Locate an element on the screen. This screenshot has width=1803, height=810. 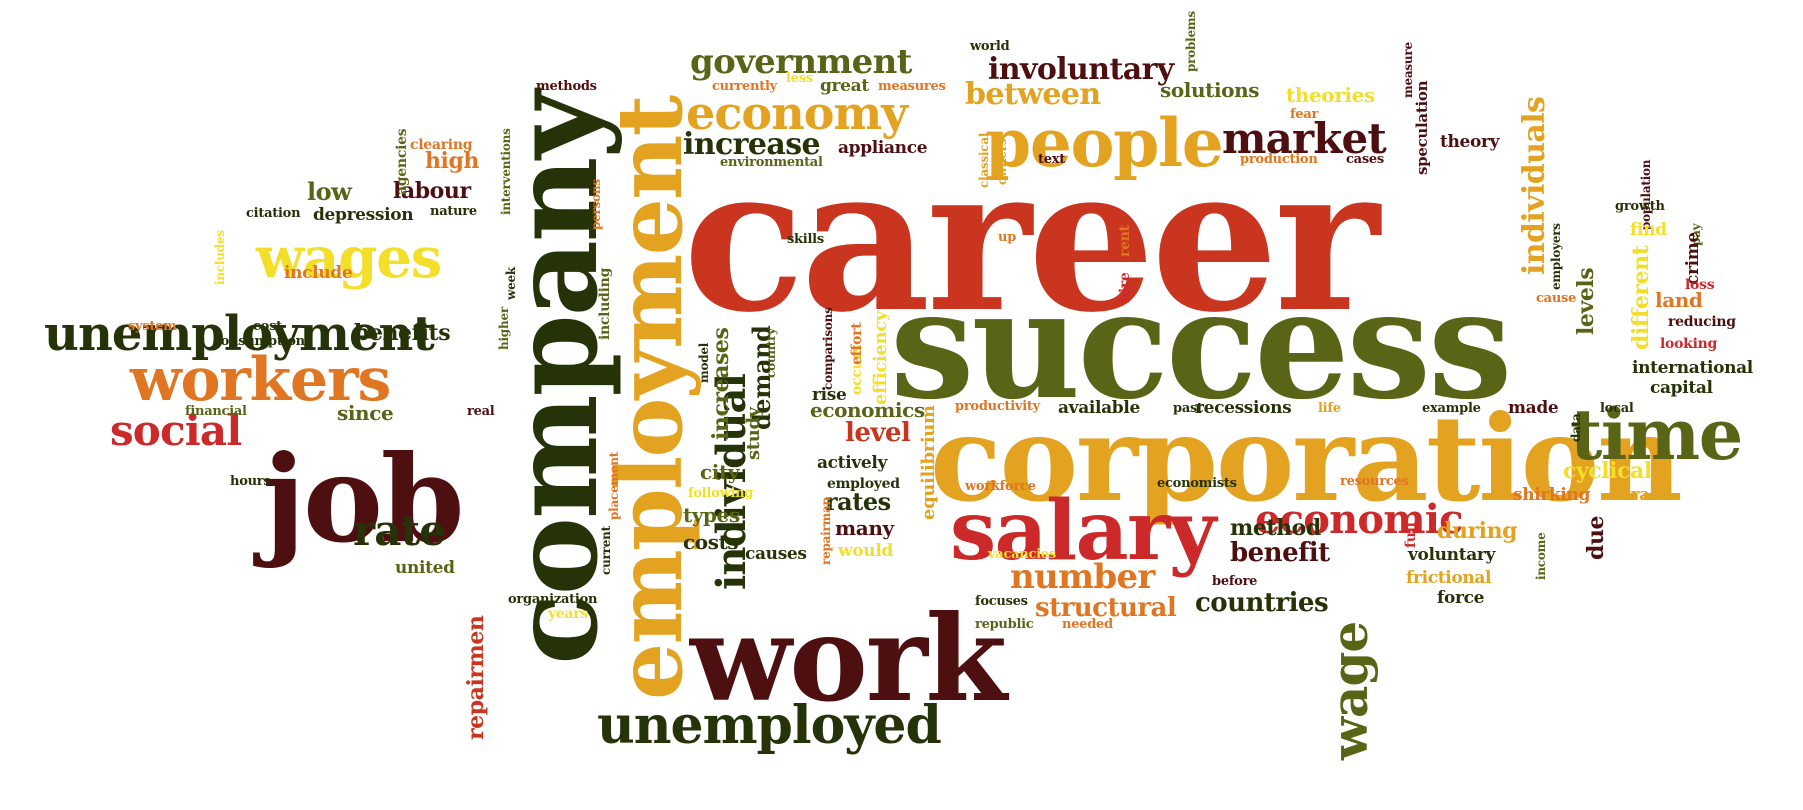
word-individuals: individuals is located at coordinates (1534, 185).